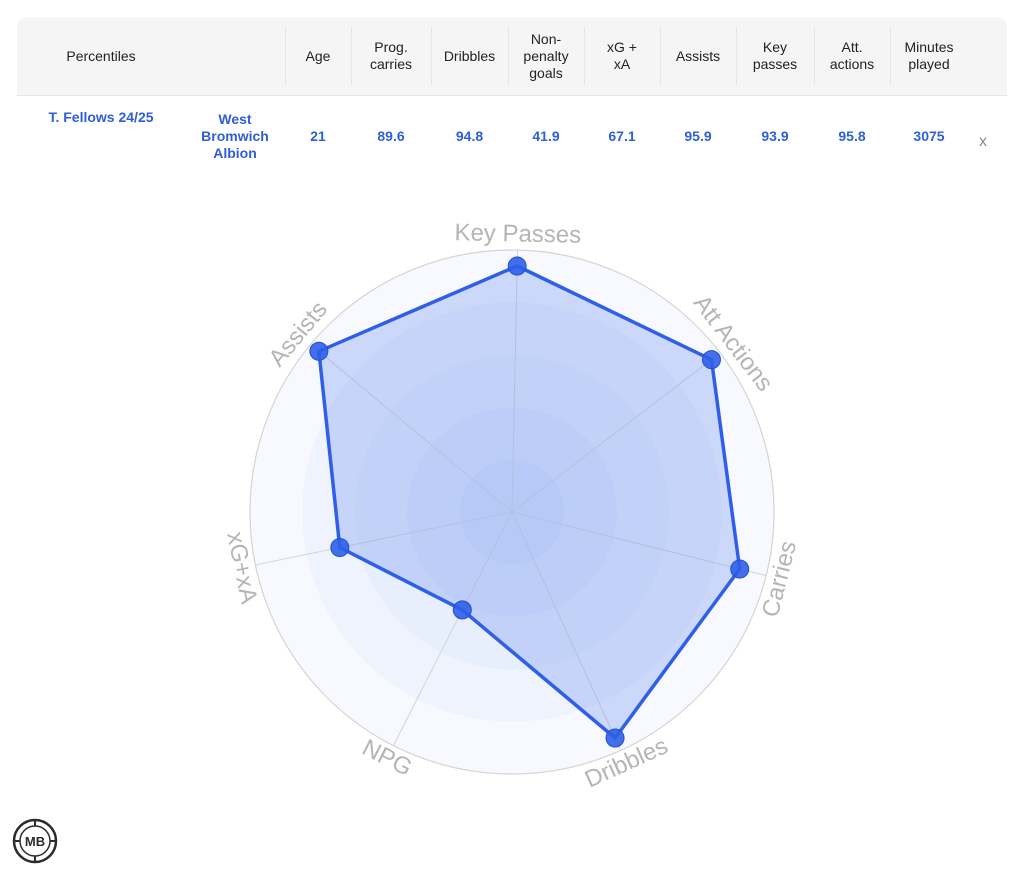  I want to click on header-minutes-played: Minutes played, so click(929, 55).